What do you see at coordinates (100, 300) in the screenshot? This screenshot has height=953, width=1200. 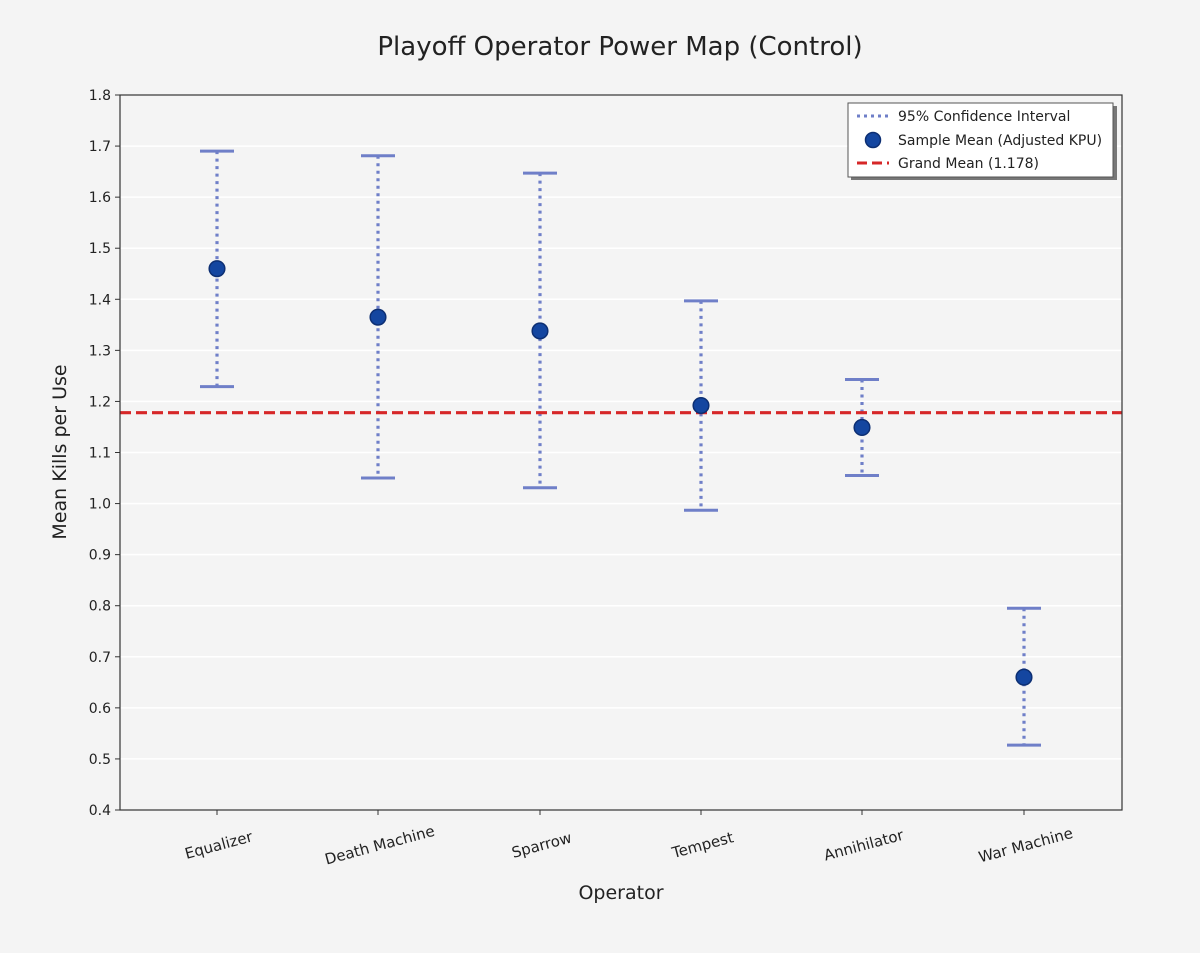 I see `y-tick-label: 1.4` at bounding box center [100, 300].